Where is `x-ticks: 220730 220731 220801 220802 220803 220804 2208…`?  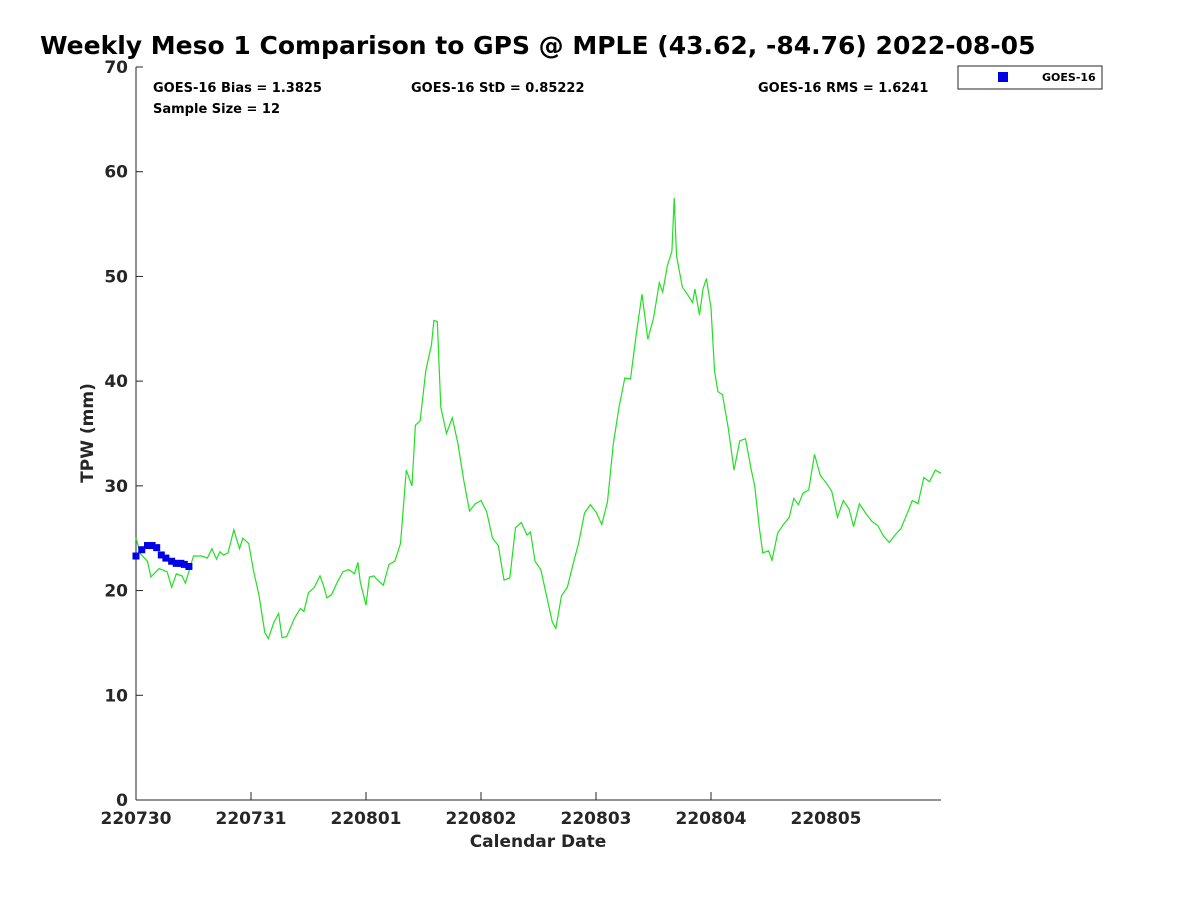 x-ticks: 220730 220731 220801 220802 220803 220804 2208… is located at coordinates (481, 810).